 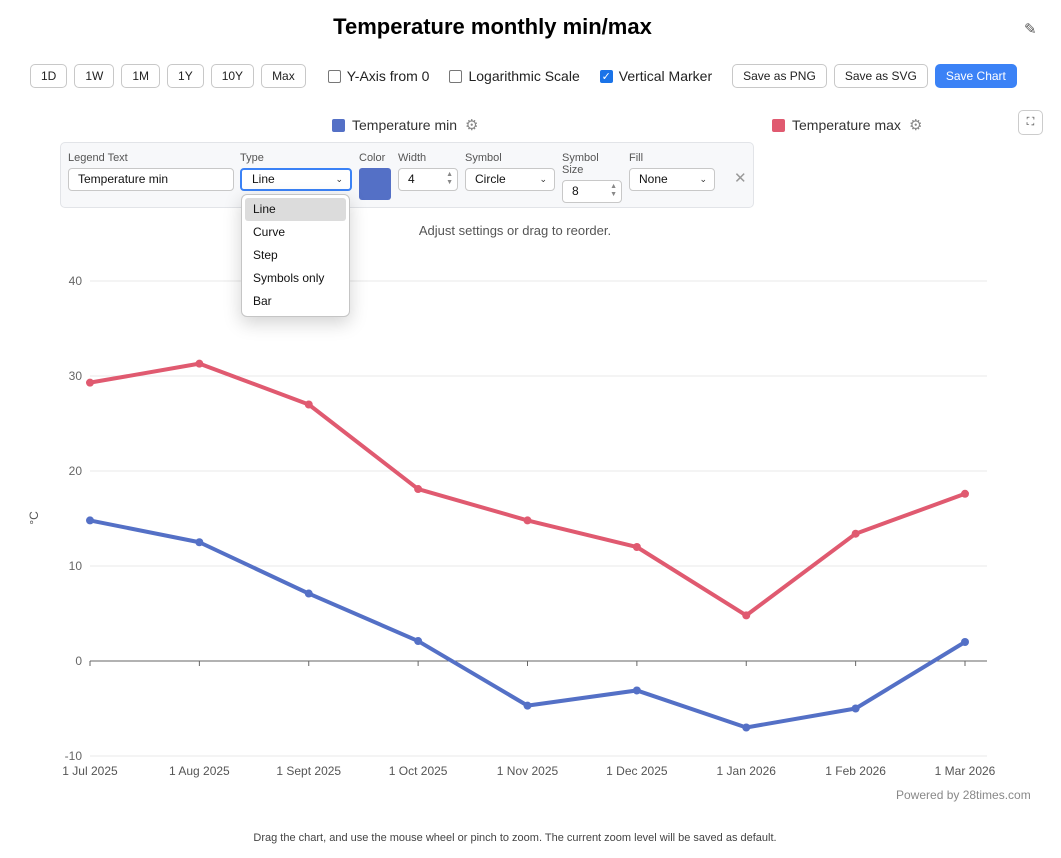 I want to click on type-field-group: Type Line ⌄, so click(x=296, y=171).